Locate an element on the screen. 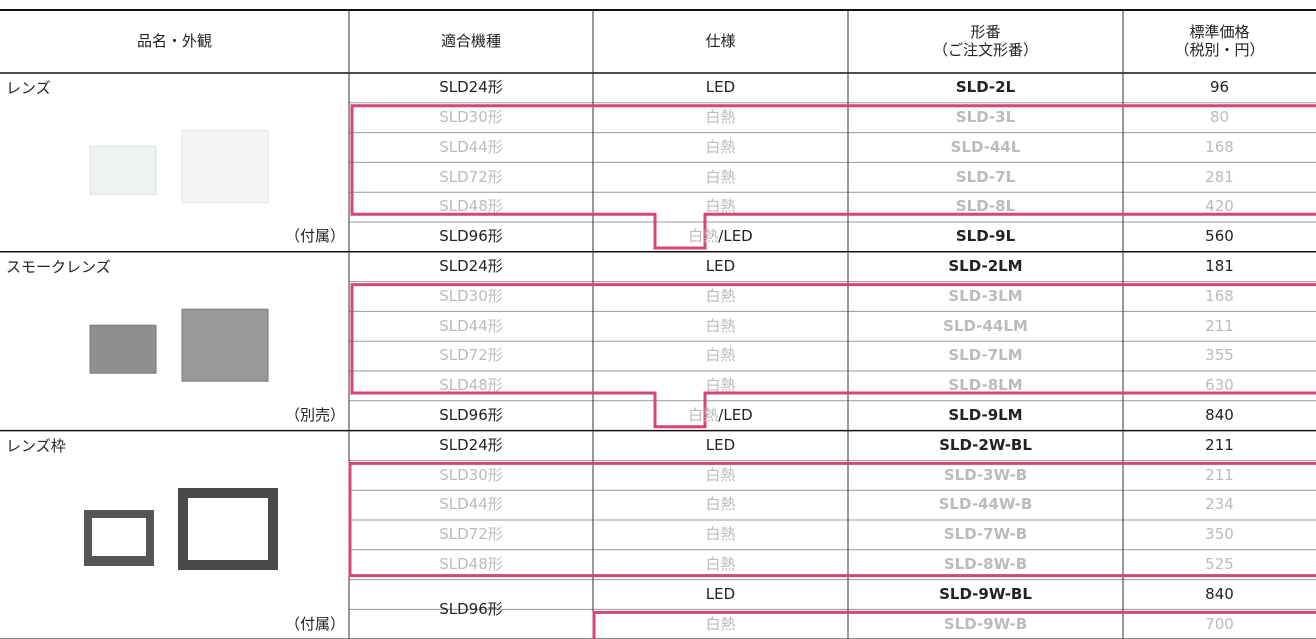  text: レンズ枠 is located at coordinates (36, 445).